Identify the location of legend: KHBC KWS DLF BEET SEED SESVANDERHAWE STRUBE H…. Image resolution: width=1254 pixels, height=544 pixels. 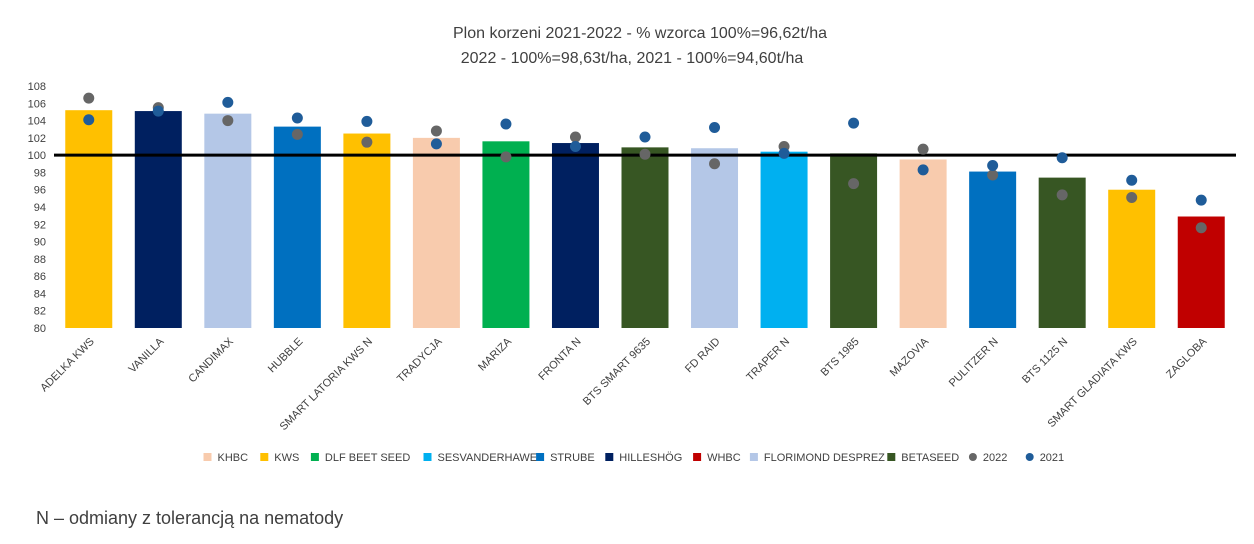
(633, 458).